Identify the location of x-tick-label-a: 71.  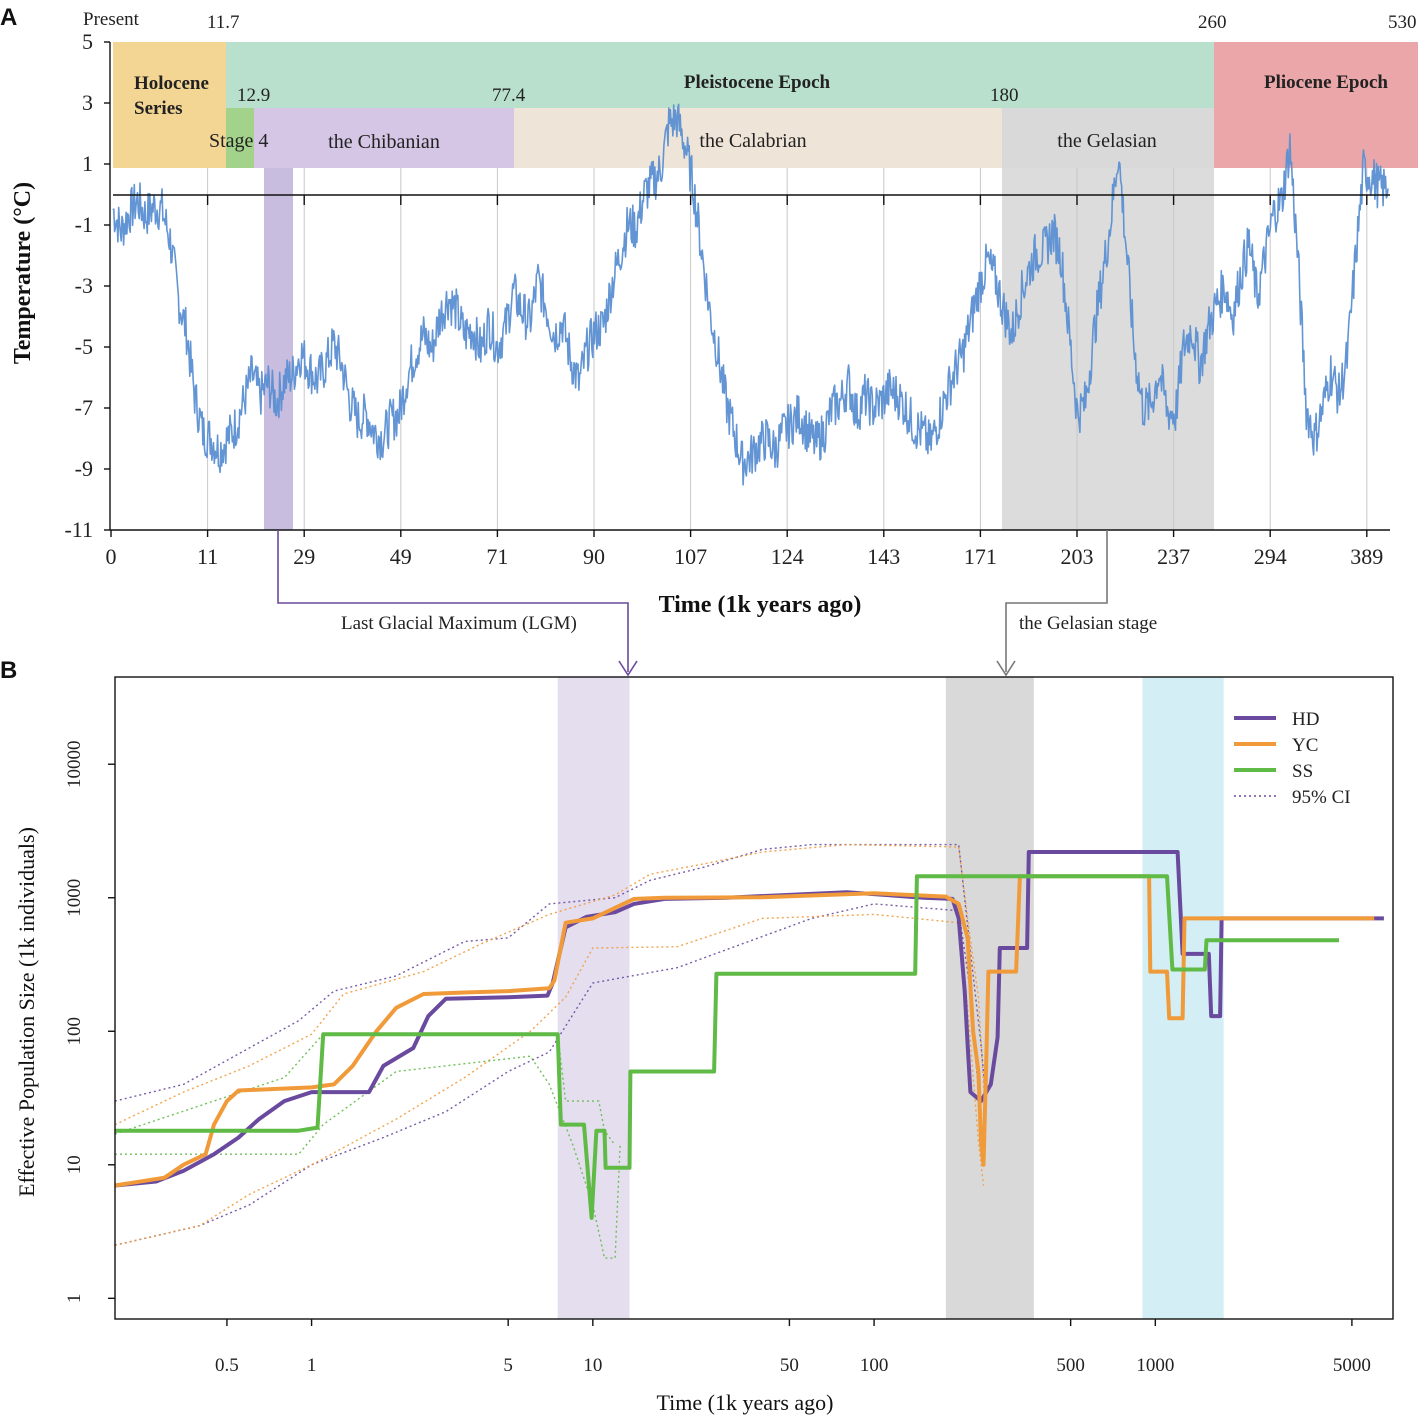
(497, 556).